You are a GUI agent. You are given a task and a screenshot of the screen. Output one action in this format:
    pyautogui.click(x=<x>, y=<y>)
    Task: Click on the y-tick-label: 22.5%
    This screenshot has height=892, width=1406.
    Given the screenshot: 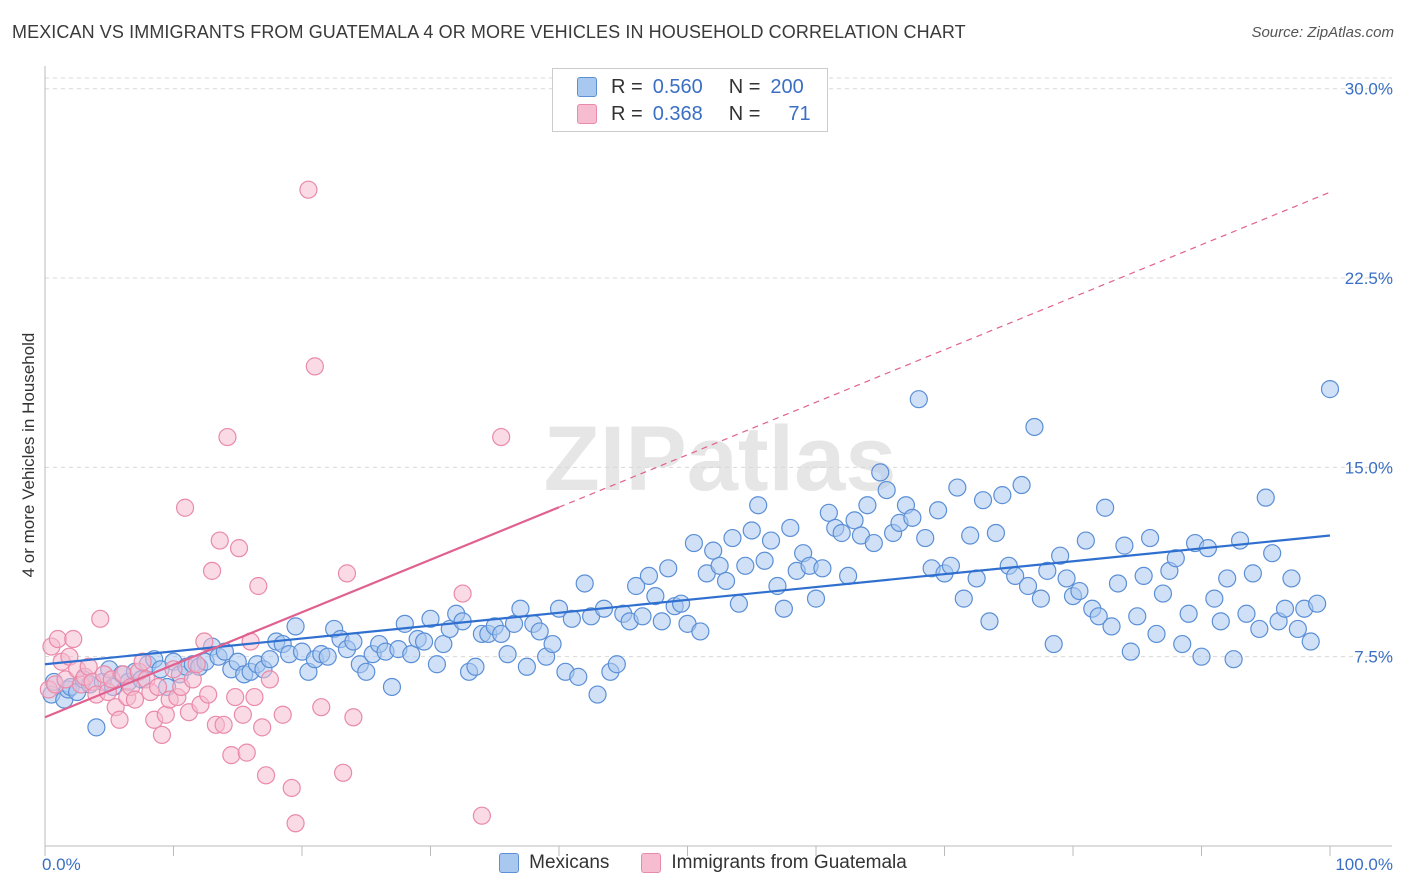 What is the action you would take?
    pyautogui.click(x=1369, y=278)
    